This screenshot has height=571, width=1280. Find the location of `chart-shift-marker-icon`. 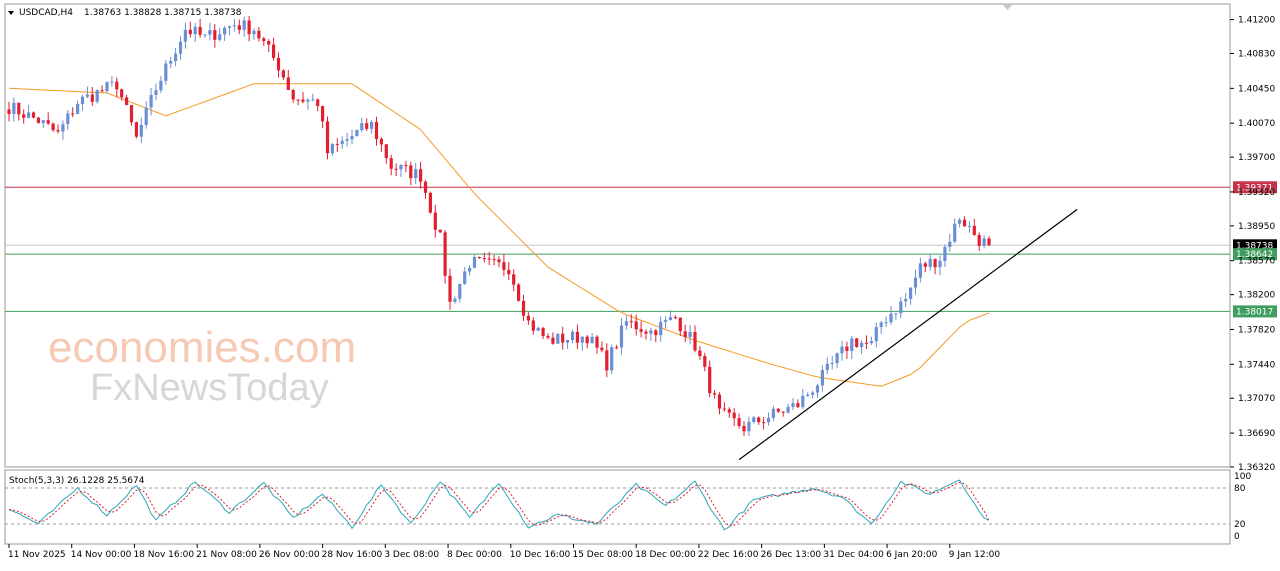

chart-shift-marker-icon is located at coordinates (1007, 7).